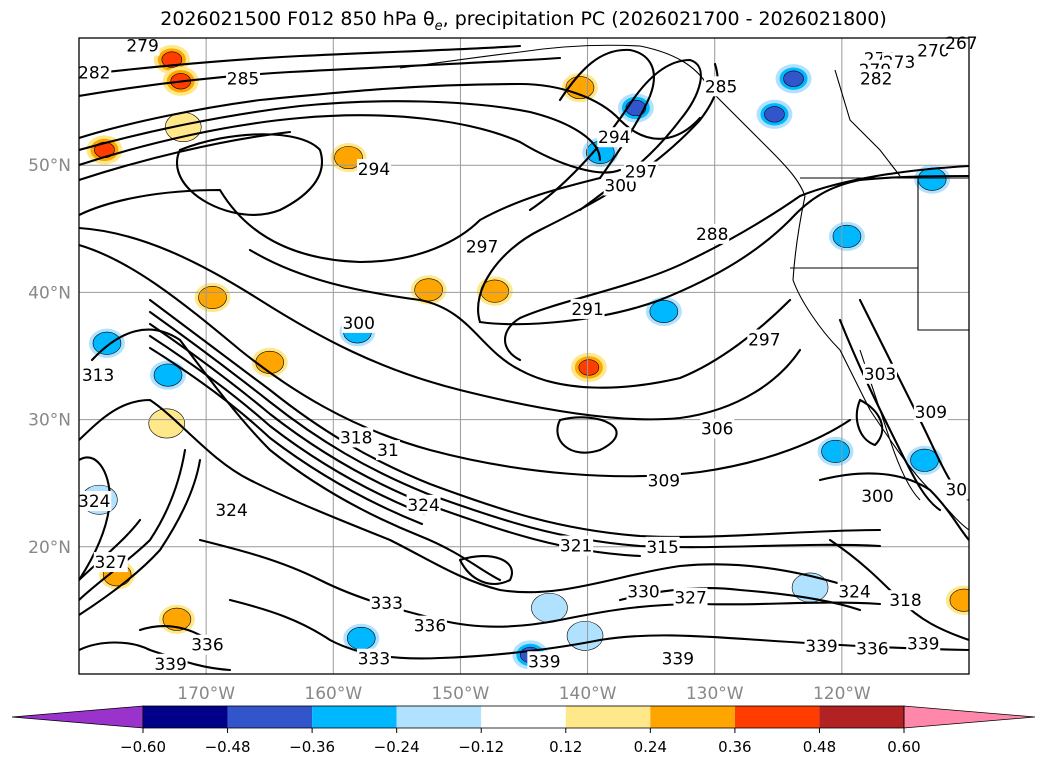 Image resolution: width=1047 pixels, height=767 pixels. What do you see at coordinates (397, 747) in the screenshot?
I see `colorbar-tick-label: −0.24` at bounding box center [397, 747].